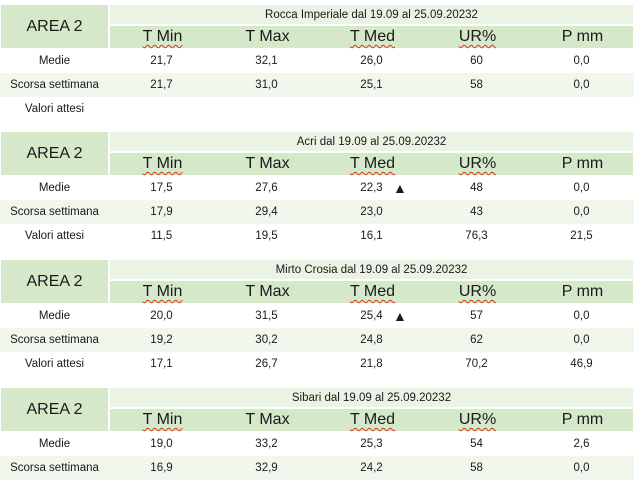  Describe the element at coordinates (161, 212) in the screenshot. I see `table-cell: 17,9` at that location.